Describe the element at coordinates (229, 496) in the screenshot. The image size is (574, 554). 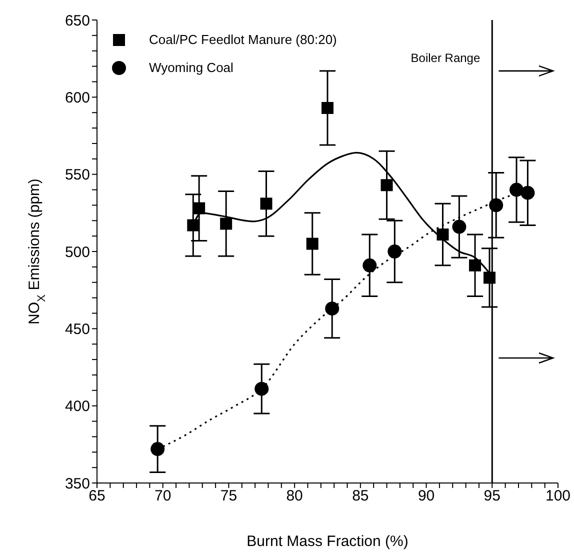
I see `x-tick-label: 75` at that location.